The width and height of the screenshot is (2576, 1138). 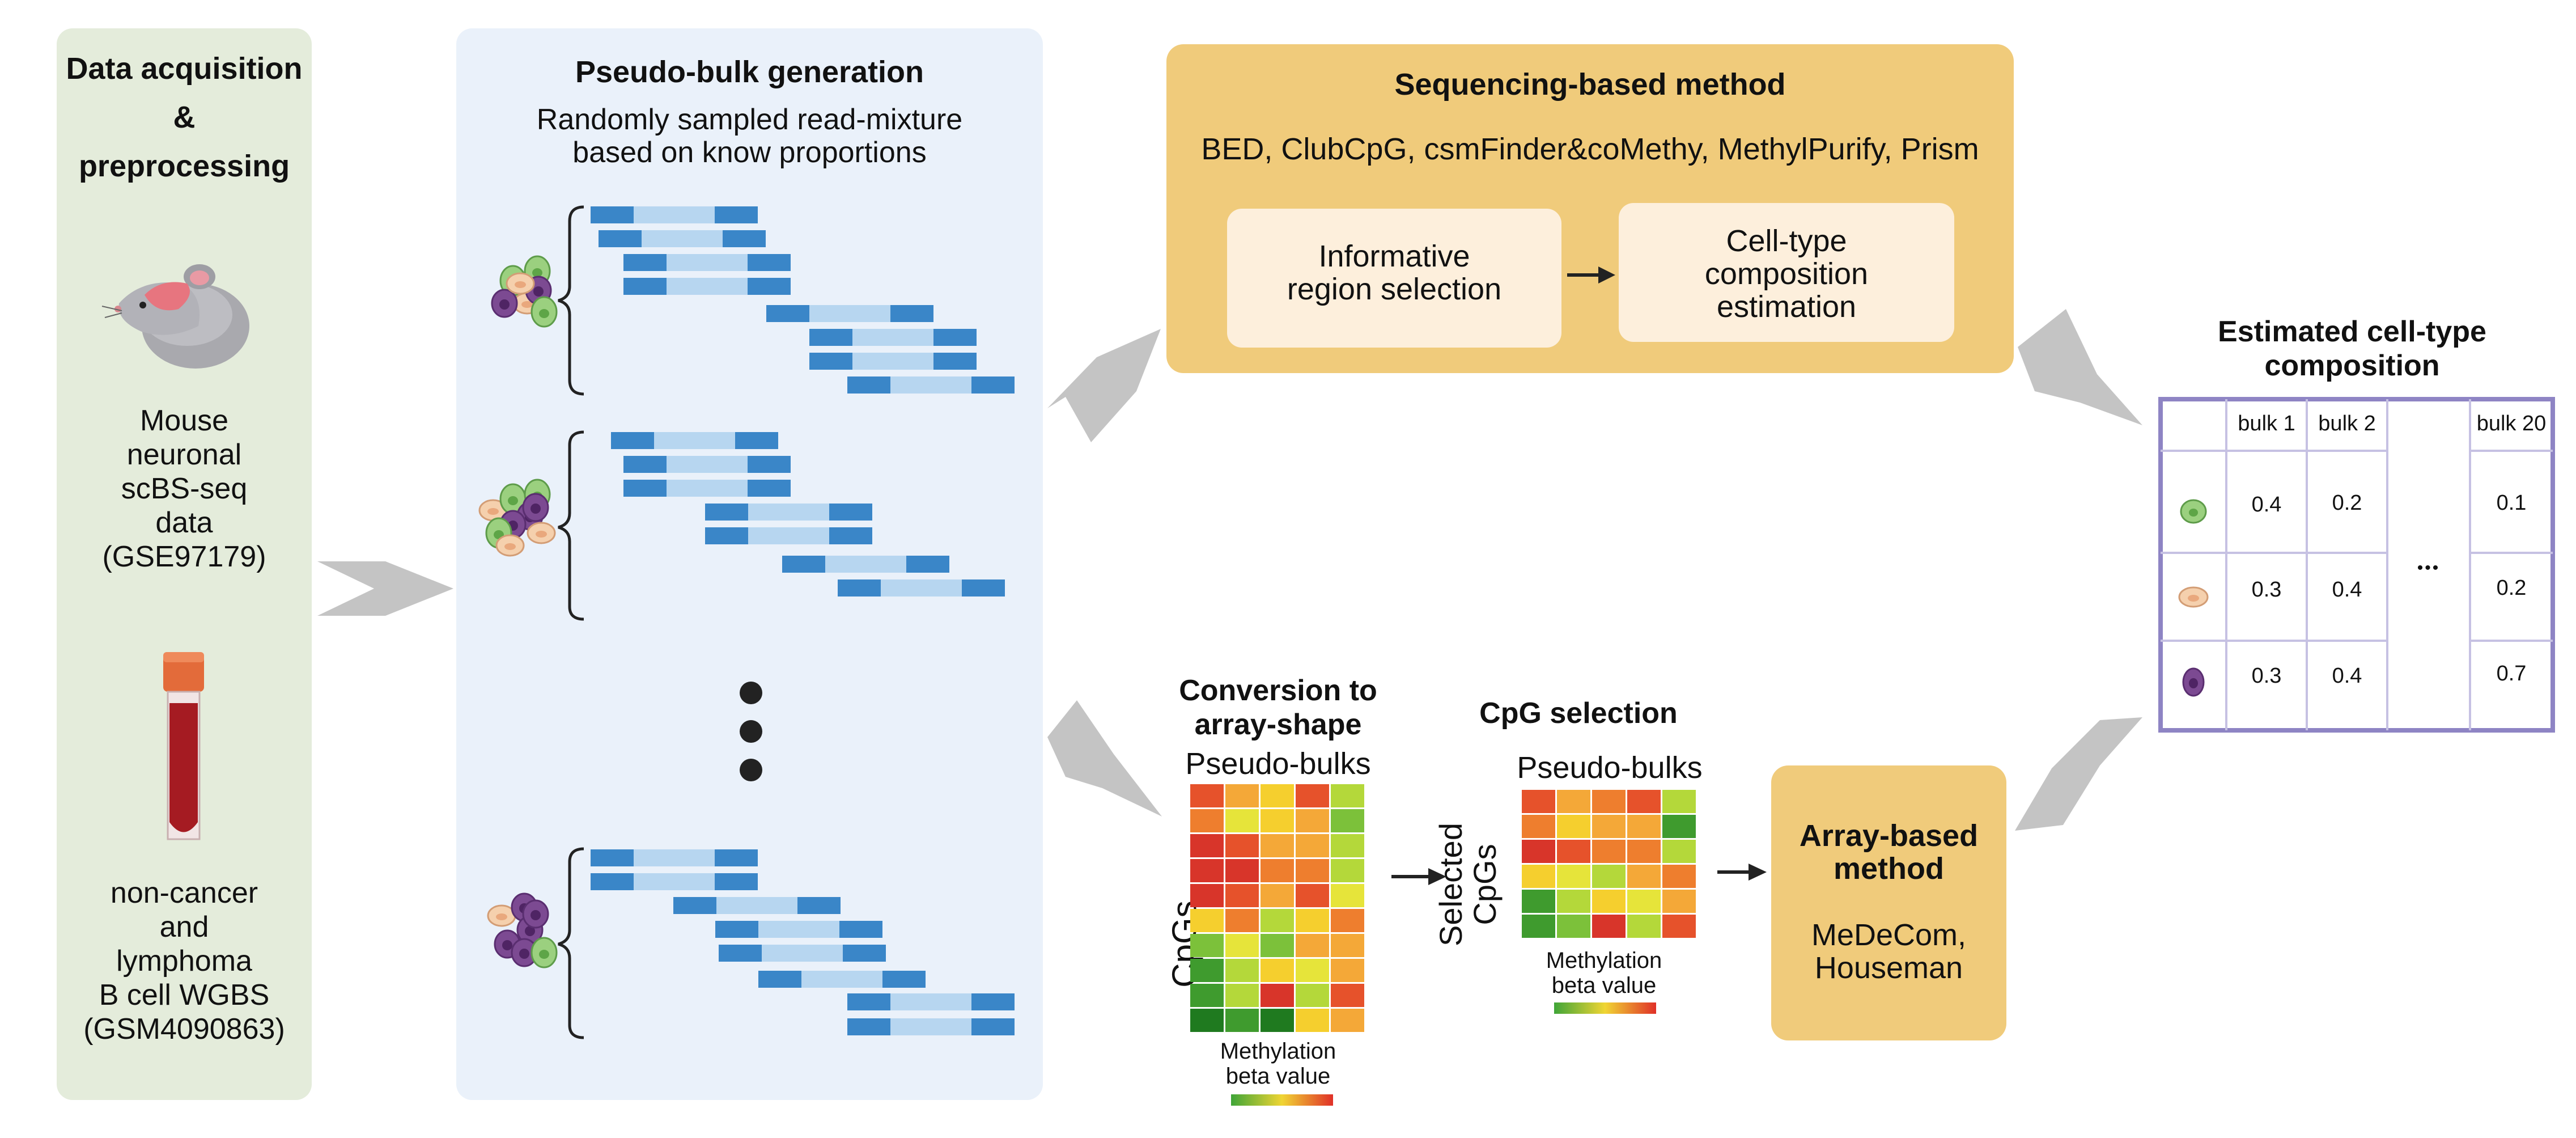 What do you see at coordinates (2266, 423) in the screenshot?
I see `column-header-bulk-1: bulk 1` at bounding box center [2266, 423].